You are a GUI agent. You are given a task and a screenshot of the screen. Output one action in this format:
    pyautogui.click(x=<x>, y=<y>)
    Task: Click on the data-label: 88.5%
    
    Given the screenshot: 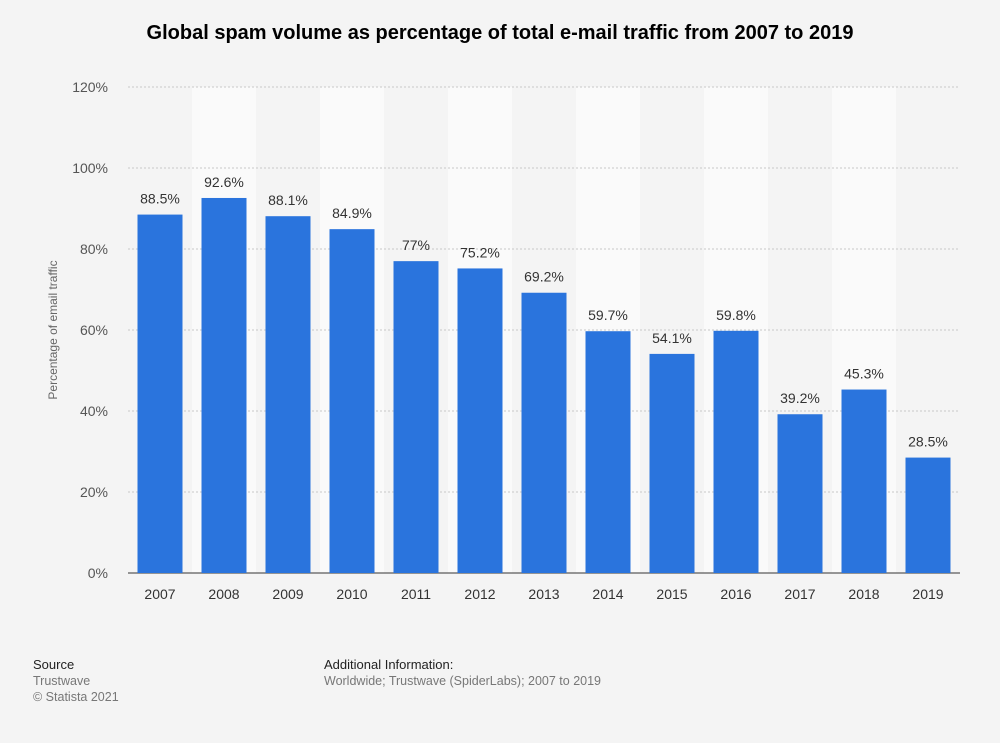 What is the action you would take?
    pyautogui.click(x=160, y=199)
    